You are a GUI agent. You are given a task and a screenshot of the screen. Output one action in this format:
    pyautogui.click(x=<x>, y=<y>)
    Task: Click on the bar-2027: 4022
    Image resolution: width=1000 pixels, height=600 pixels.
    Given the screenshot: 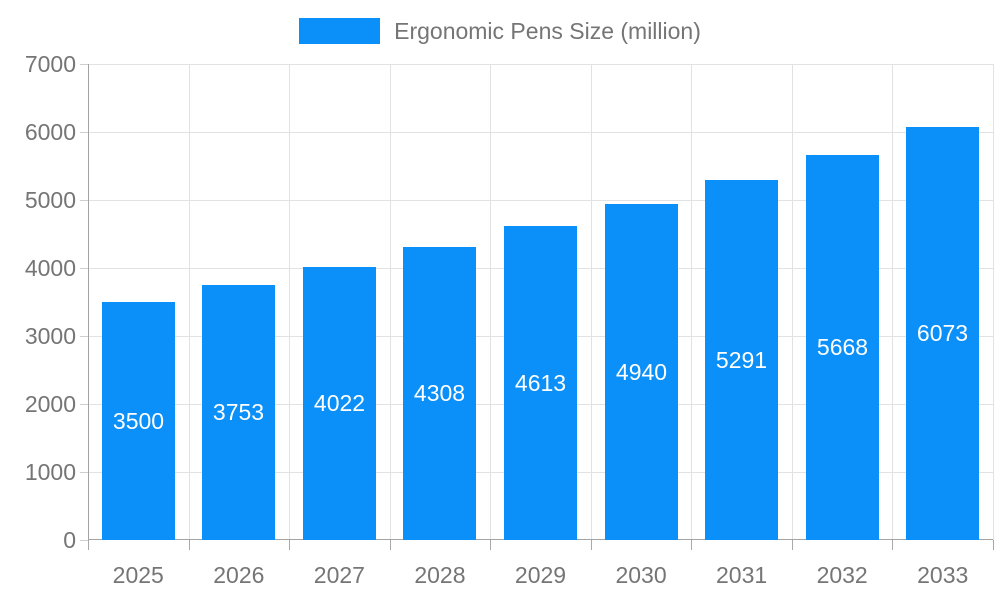 What is the action you would take?
    pyautogui.click(x=339, y=403)
    